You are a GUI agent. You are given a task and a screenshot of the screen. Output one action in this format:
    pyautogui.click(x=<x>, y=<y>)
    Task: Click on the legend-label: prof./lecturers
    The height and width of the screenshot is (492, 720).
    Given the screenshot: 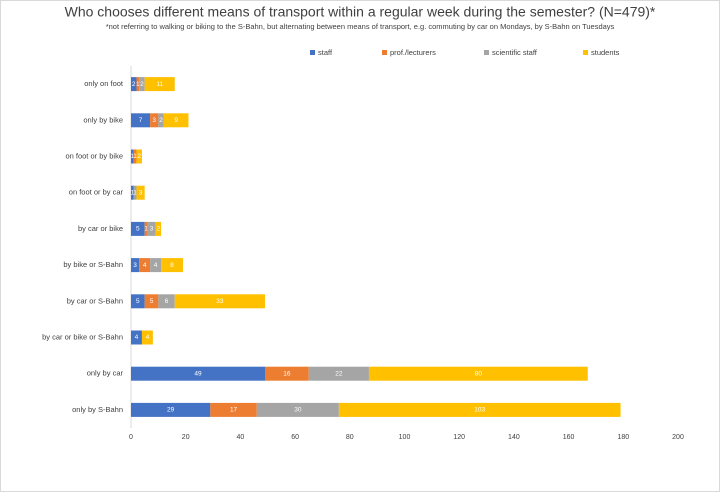 What is the action you would take?
    pyautogui.click(x=413, y=52)
    